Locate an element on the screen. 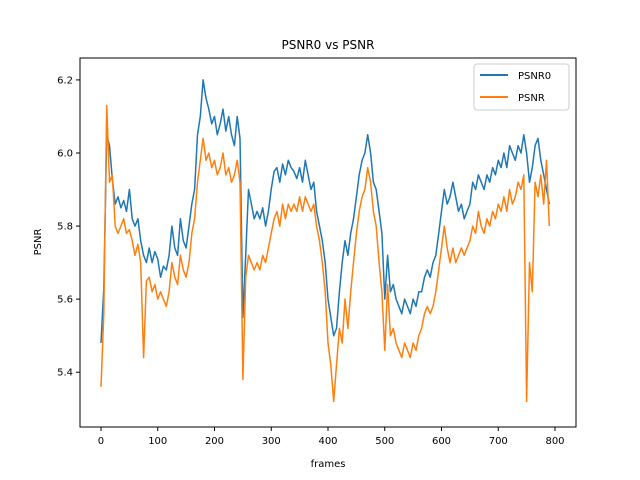 The height and width of the screenshot is (480, 640). y-tick-label: 6.0 is located at coordinates (65, 153).